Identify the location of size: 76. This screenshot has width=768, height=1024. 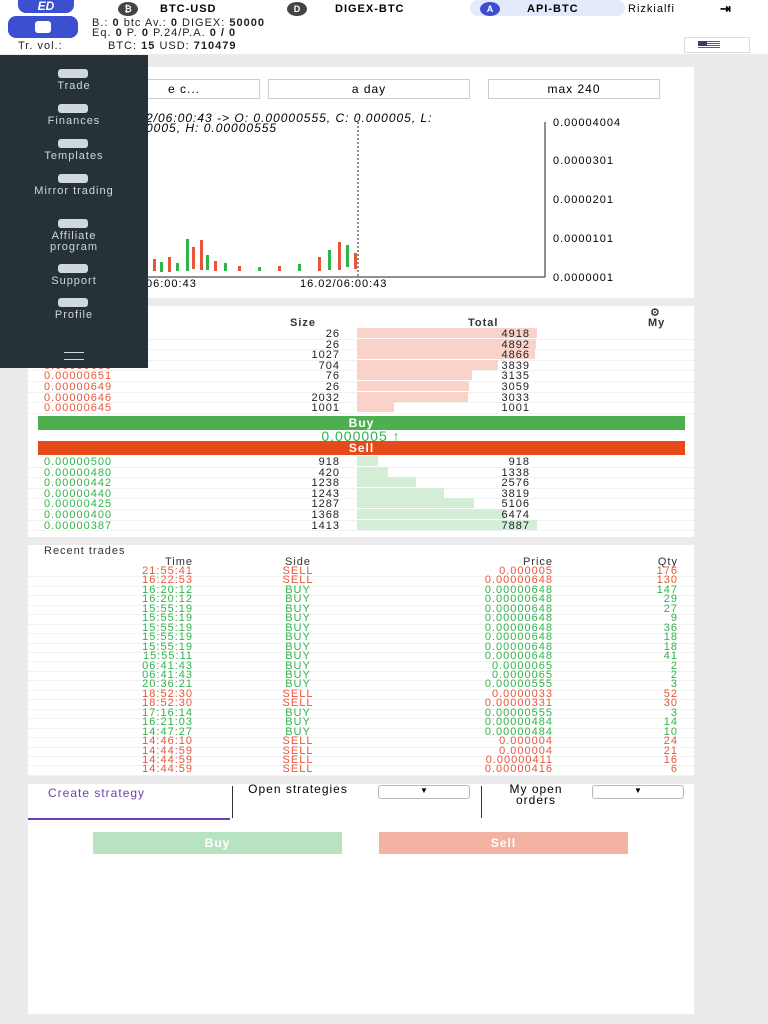
(332, 376).